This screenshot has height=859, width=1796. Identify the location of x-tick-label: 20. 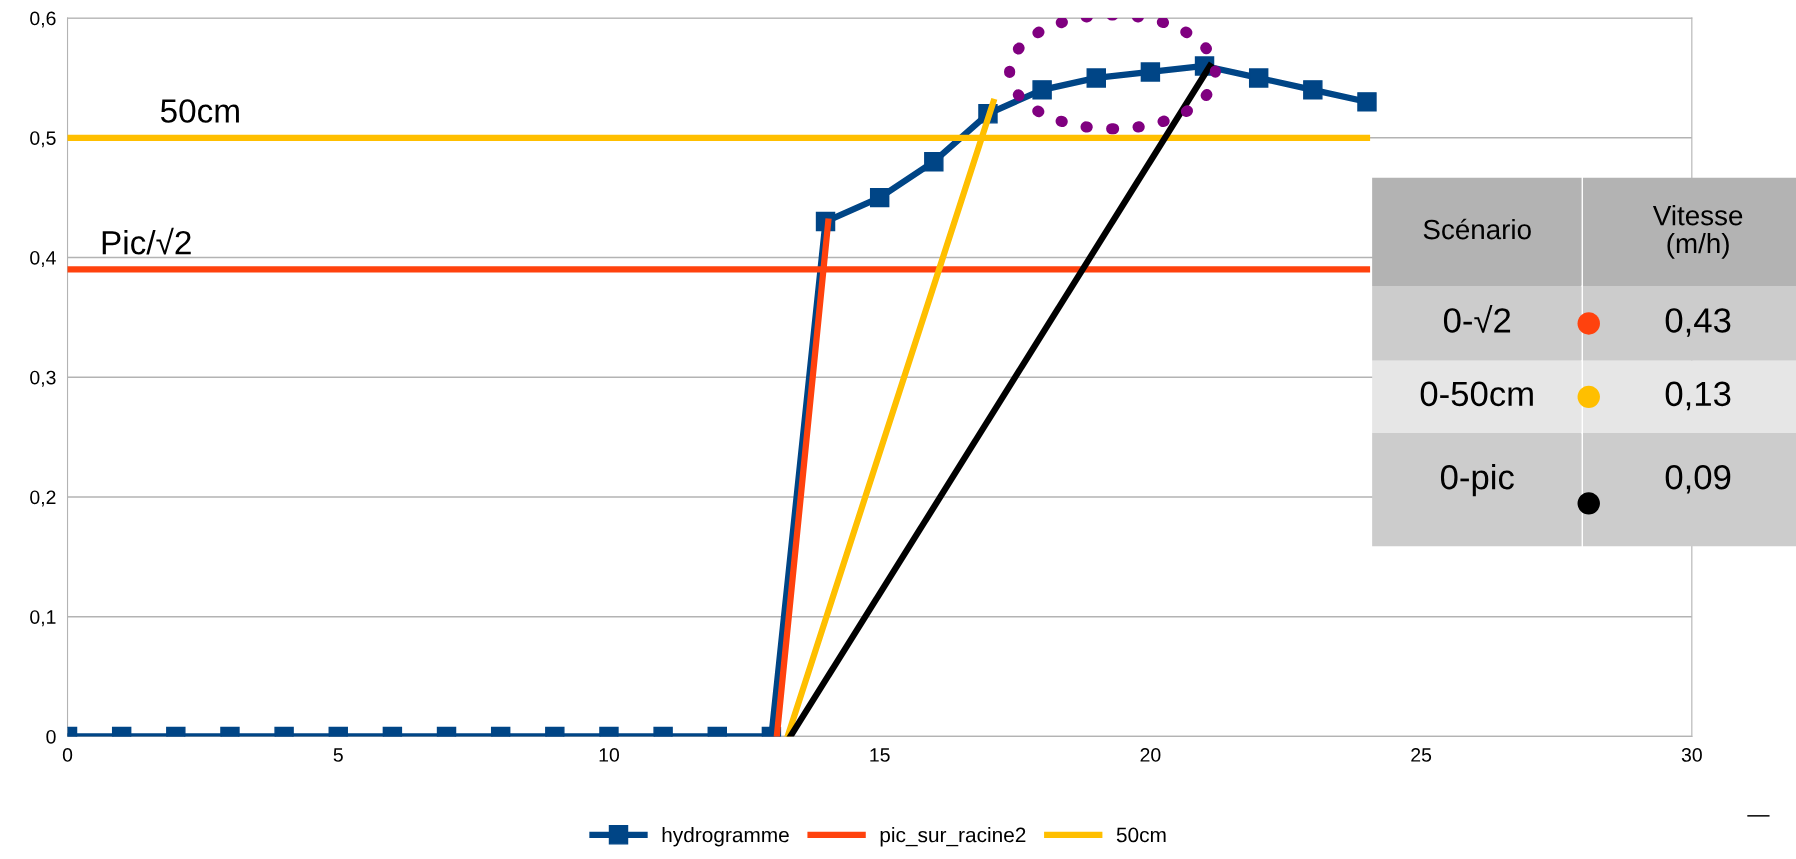
(1150, 755).